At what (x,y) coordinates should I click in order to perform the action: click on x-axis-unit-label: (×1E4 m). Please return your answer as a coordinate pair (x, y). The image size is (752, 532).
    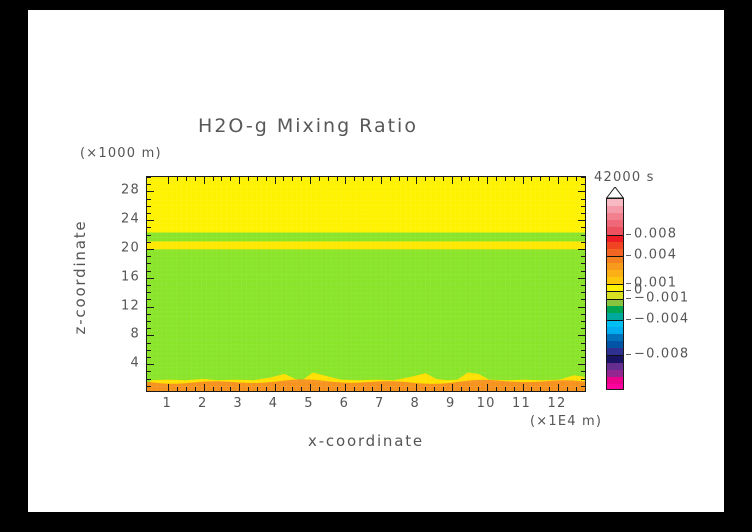
    Looking at the image, I should click on (566, 421).